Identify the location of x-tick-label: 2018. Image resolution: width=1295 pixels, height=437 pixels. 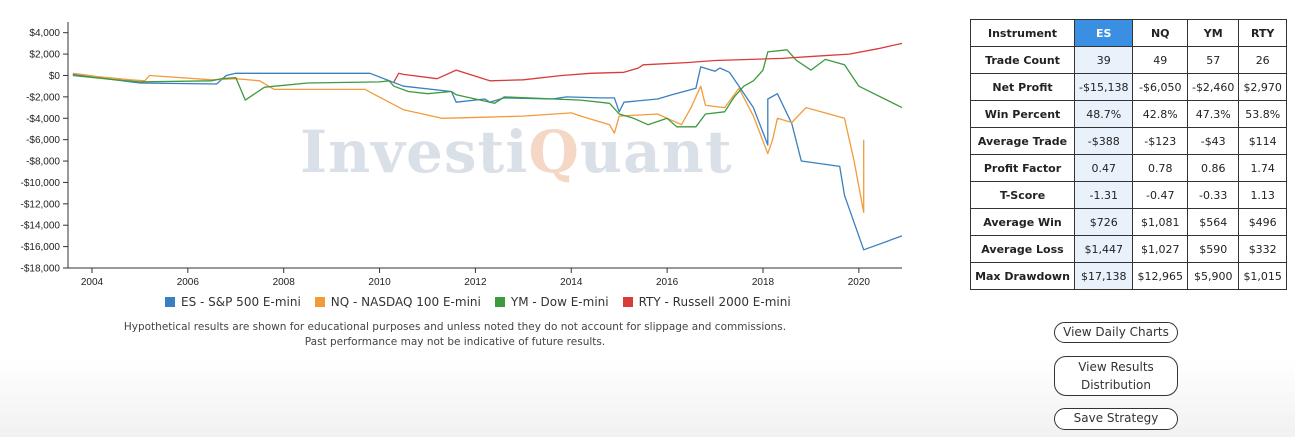
(763, 282).